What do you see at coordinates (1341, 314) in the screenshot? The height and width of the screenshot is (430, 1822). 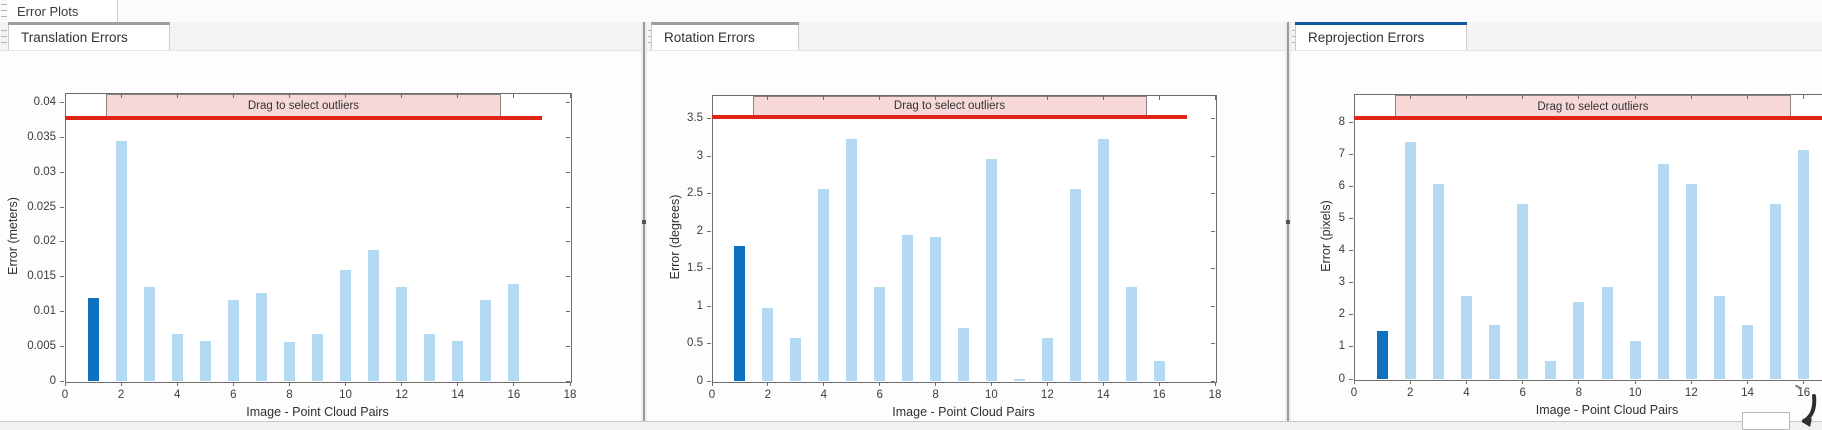 I see `y-tick-label: 2` at bounding box center [1341, 314].